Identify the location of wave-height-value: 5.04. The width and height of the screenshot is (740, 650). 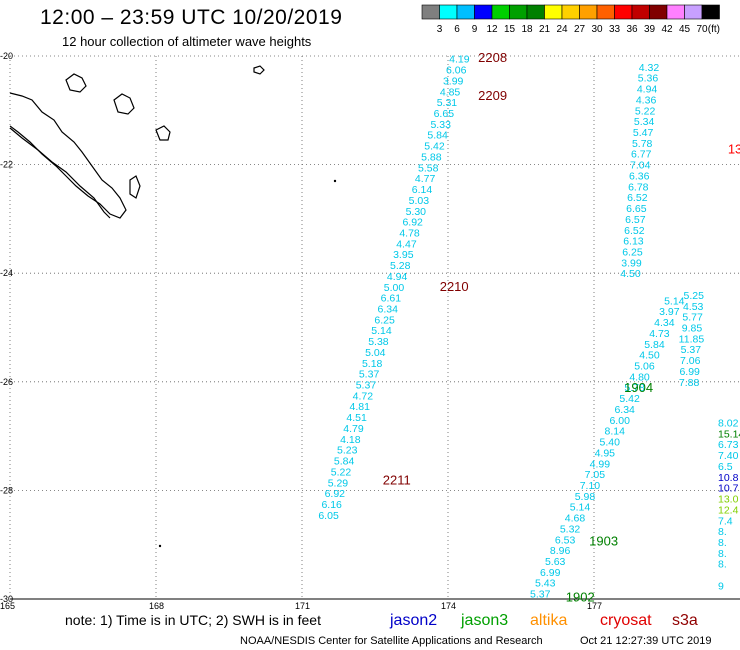
(375, 353).